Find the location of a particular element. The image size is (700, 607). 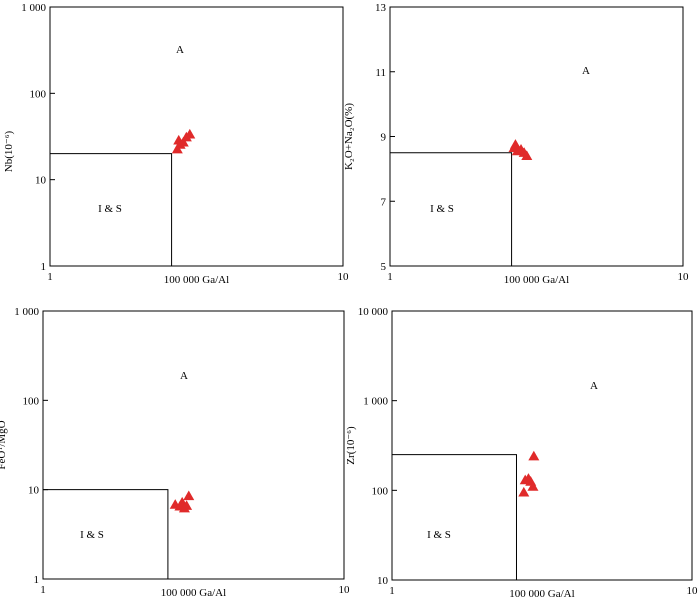

y-axis-label: Zr(10⁻⁶) is located at coordinates (351, 445).